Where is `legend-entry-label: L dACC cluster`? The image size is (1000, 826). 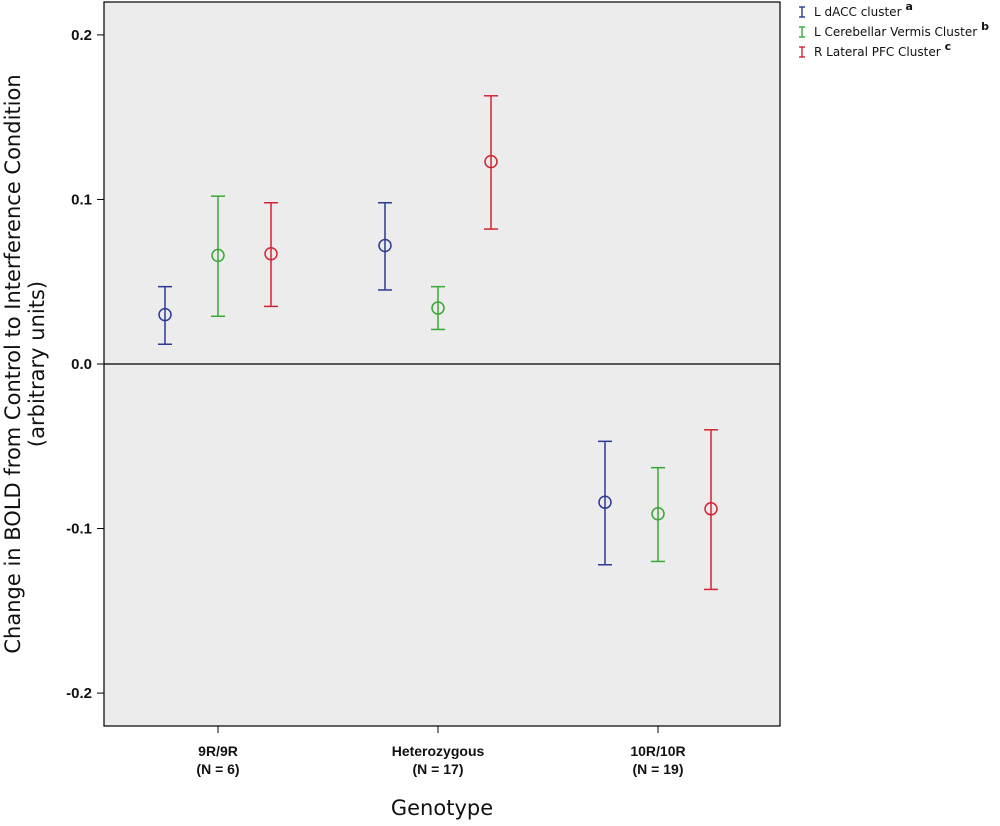
legend-entry-label: L dACC cluster is located at coordinates (858, 12).